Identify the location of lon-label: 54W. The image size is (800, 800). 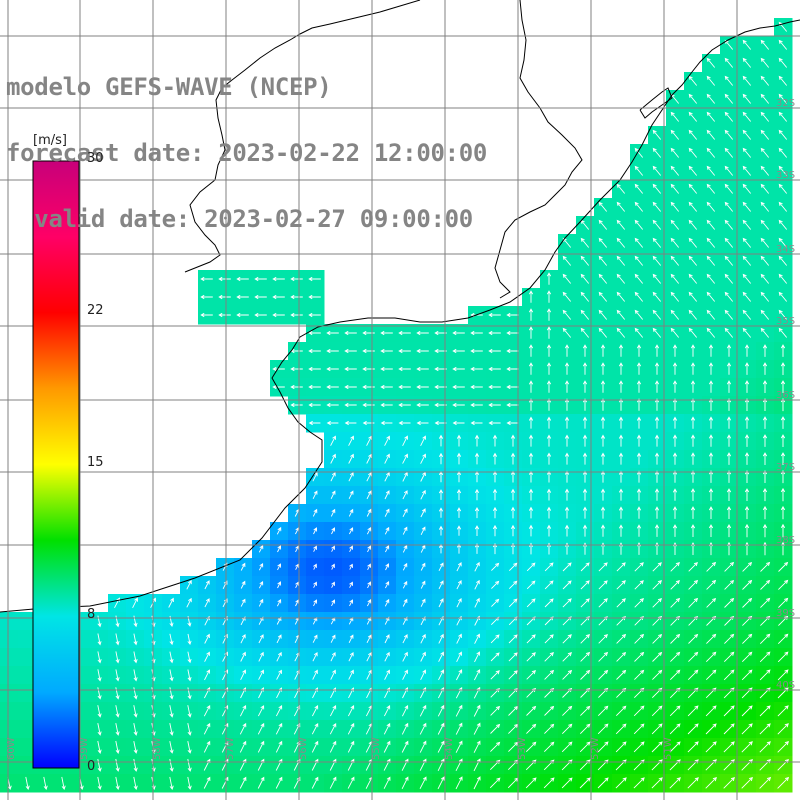
(449, 748).